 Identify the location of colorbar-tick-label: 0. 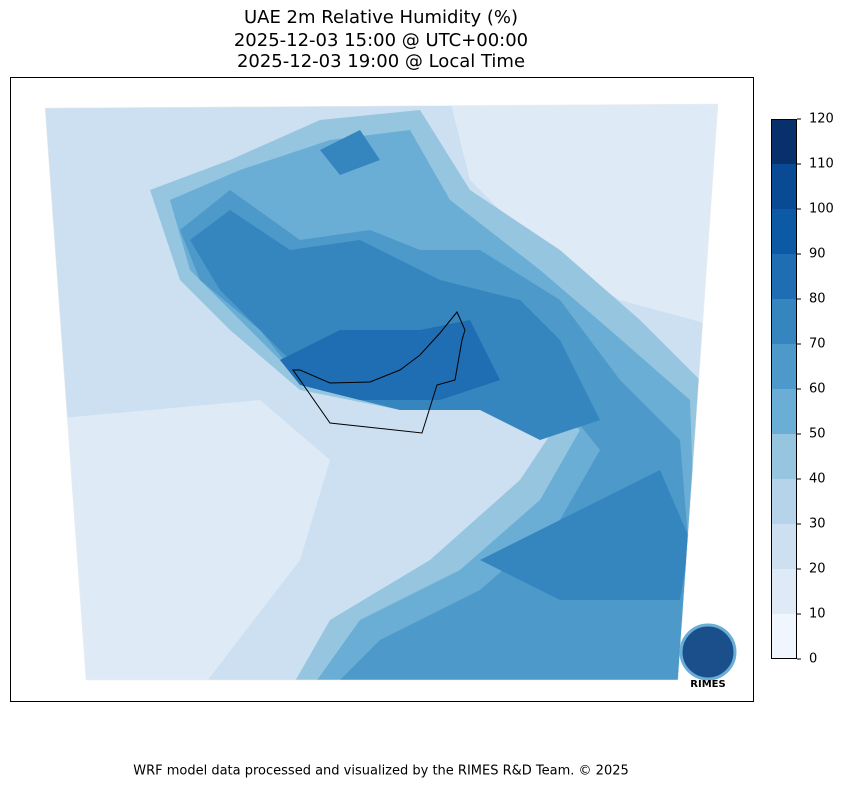
(813, 659).